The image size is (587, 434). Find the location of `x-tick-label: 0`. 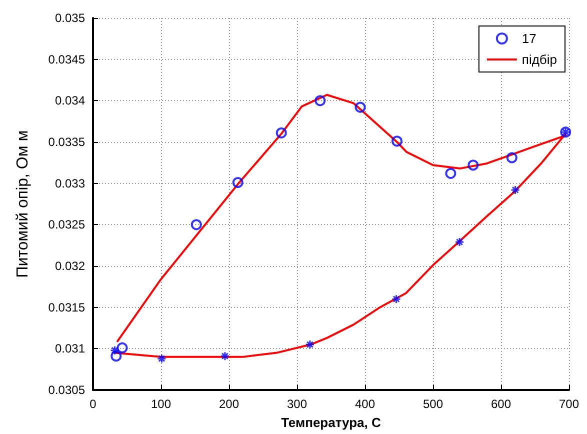

x-tick-label: 0 is located at coordinates (93, 404).